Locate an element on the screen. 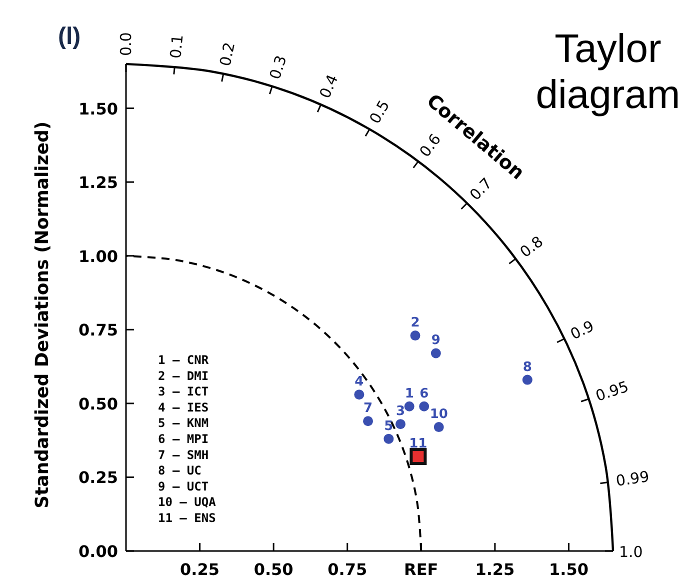 The image size is (685, 576). x-tick-label: 1.50 is located at coordinates (568, 568).